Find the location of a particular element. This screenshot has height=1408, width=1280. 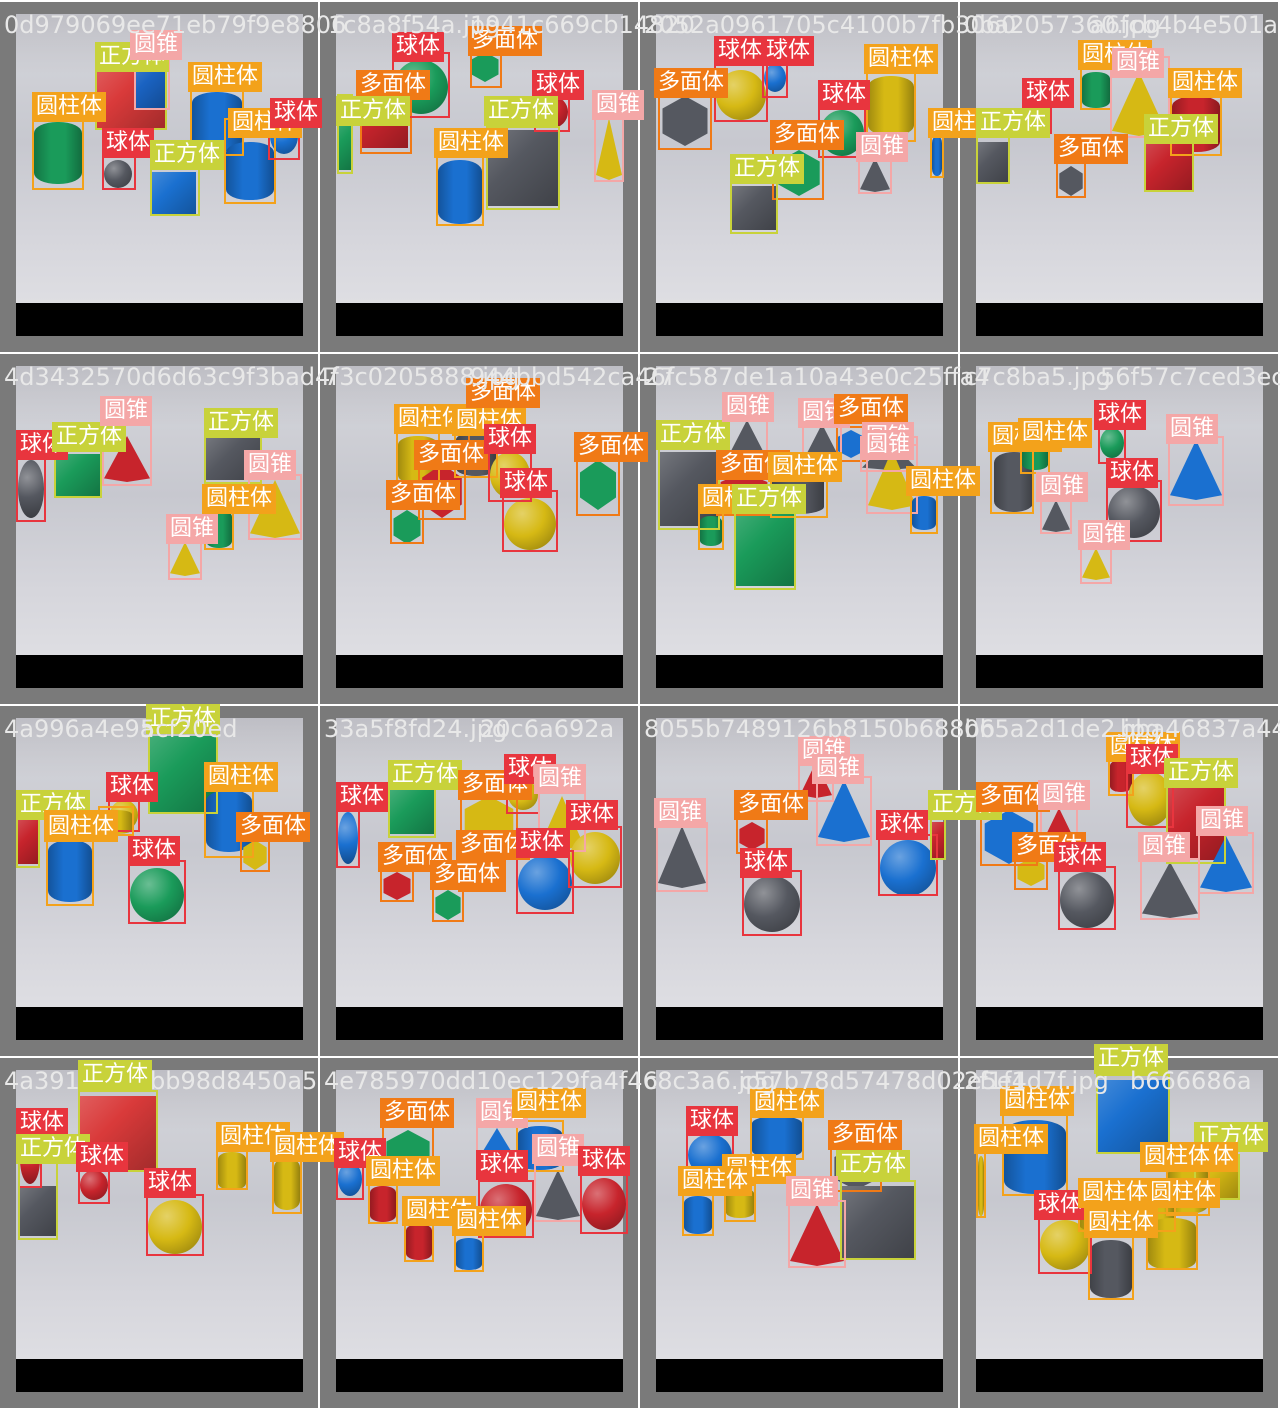

image-filename: 4a996a4e9a is located at coordinates (79, 729).